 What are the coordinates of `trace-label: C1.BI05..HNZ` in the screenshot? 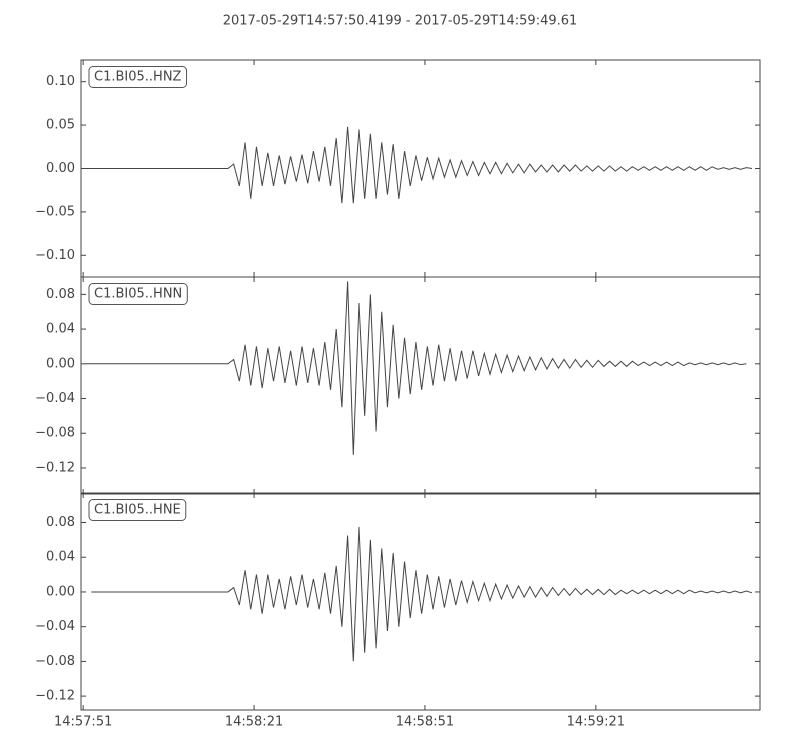 It's located at (138, 77).